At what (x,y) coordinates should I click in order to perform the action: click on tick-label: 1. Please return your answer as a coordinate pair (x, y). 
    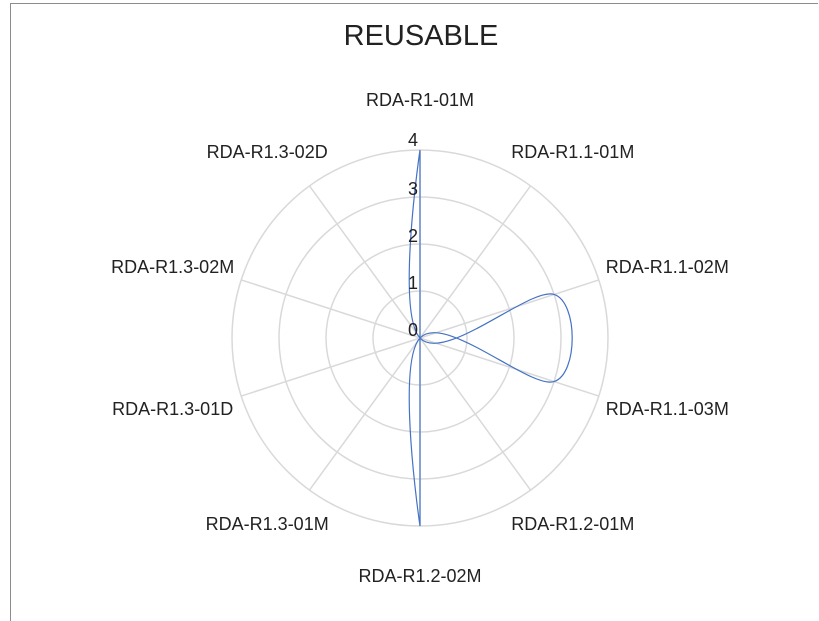
    Looking at the image, I should click on (413, 283).